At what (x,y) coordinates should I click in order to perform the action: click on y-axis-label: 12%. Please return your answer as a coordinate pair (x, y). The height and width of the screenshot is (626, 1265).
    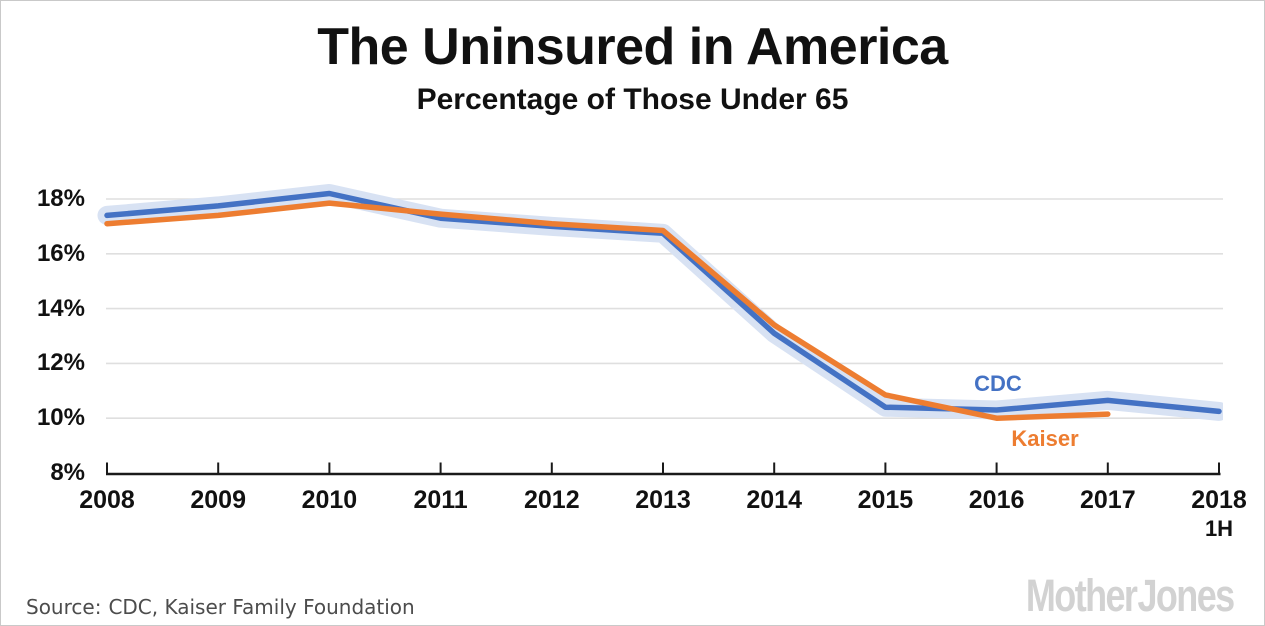
    Looking at the image, I should click on (60, 363).